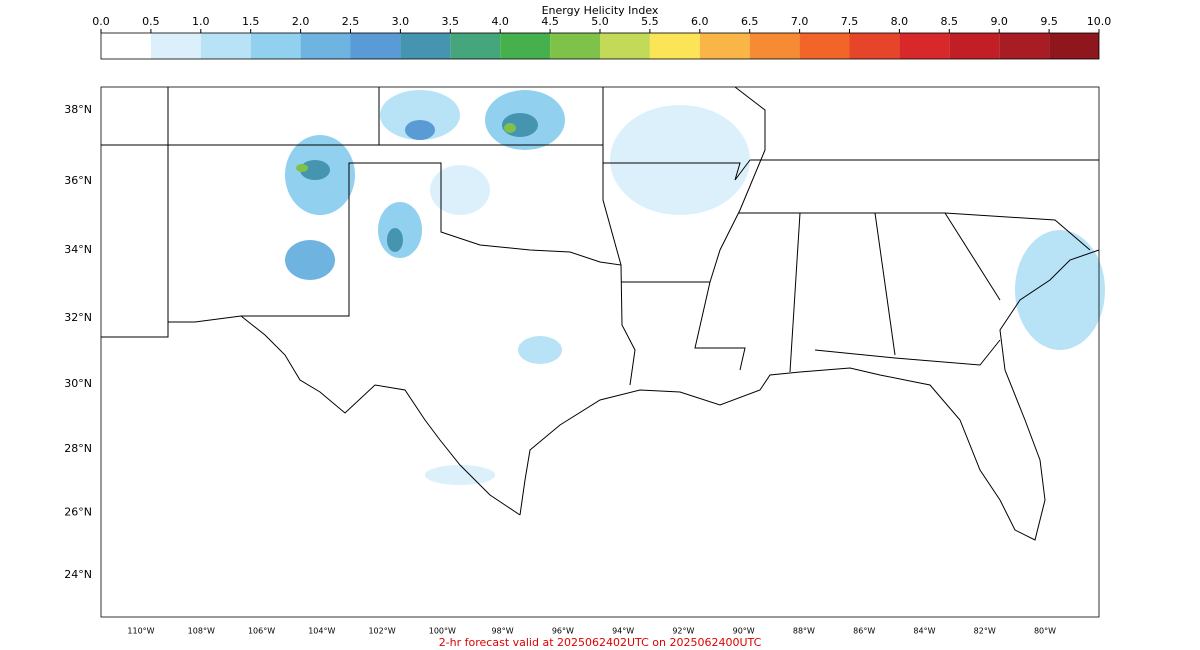 The height and width of the screenshot is (650, 1200). What do you see at coordinates (1049, 21) in the screenshot?
I see `colorbar-tick-label: 9.5` at bounding box center [1049, 21].